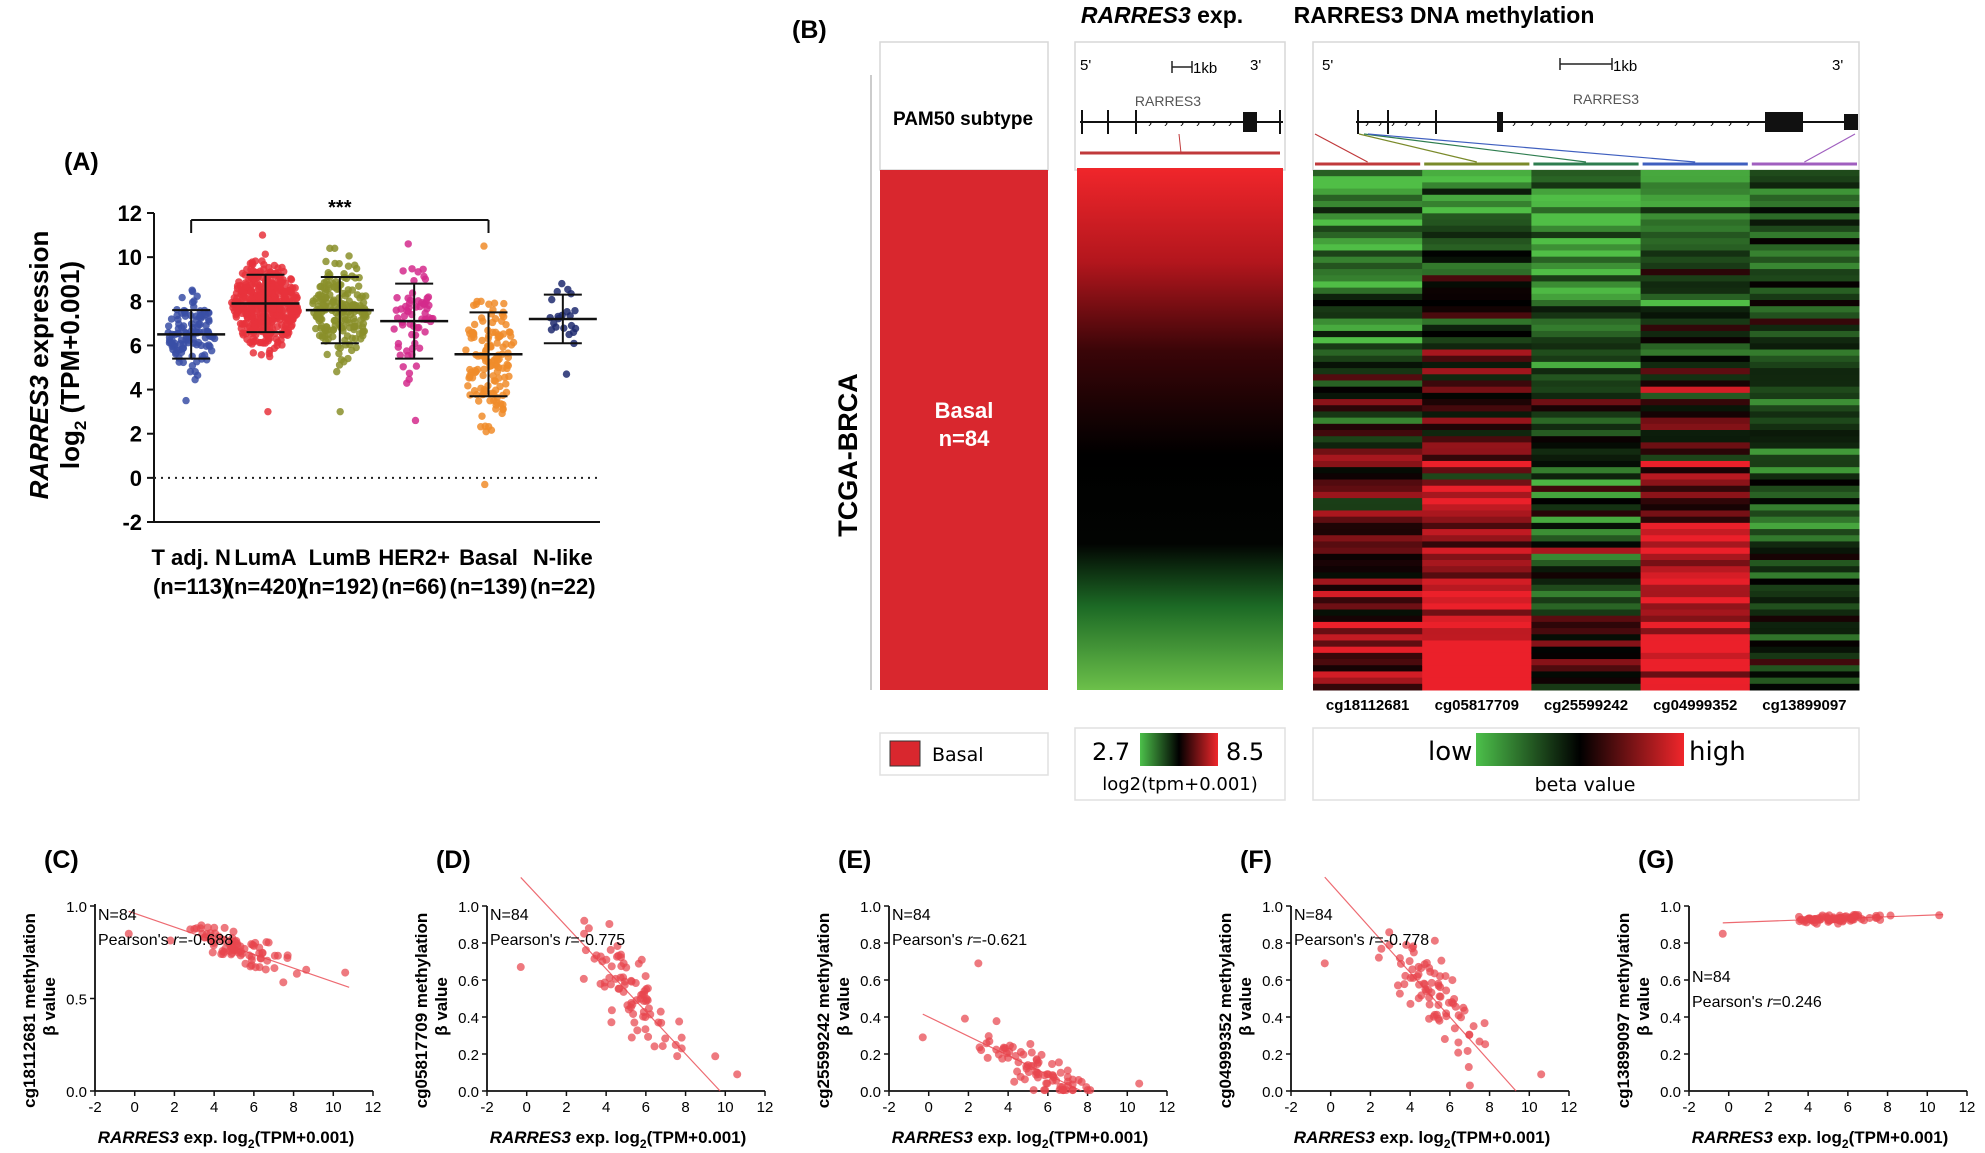  Describe the element at coordinates (1417, 148) in the screenshot. I see `probe-link-cg05817709` at that location.